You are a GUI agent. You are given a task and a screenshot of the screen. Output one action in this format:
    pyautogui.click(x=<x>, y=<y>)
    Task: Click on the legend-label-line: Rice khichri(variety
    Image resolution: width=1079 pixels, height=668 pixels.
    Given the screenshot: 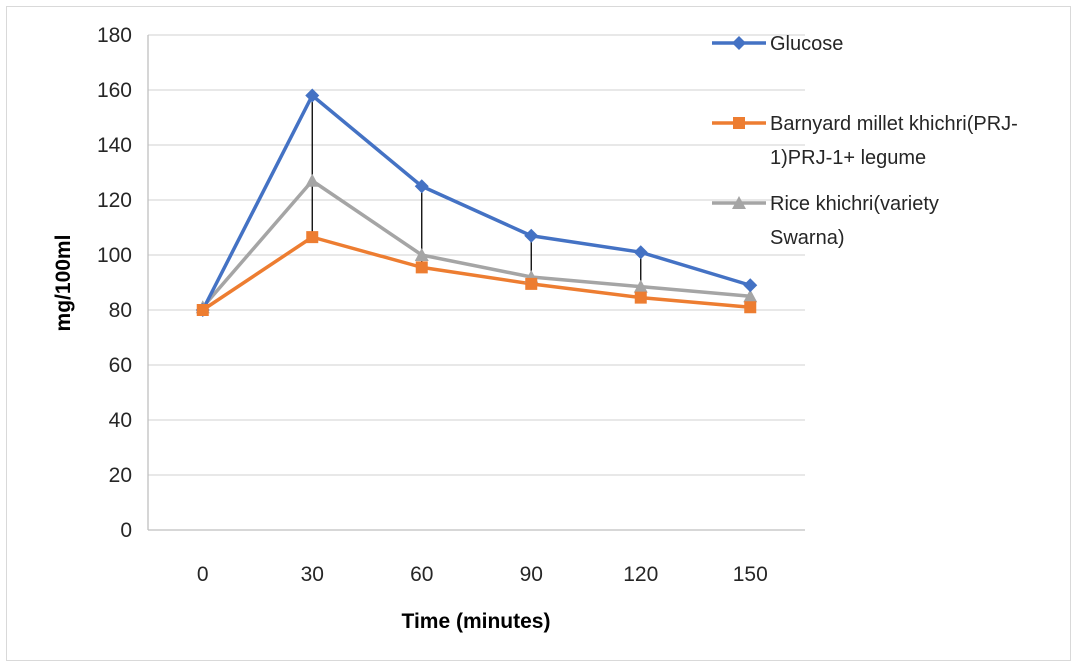 What is the action you would take?
    pyautogui.click(x=854, y=204)
    